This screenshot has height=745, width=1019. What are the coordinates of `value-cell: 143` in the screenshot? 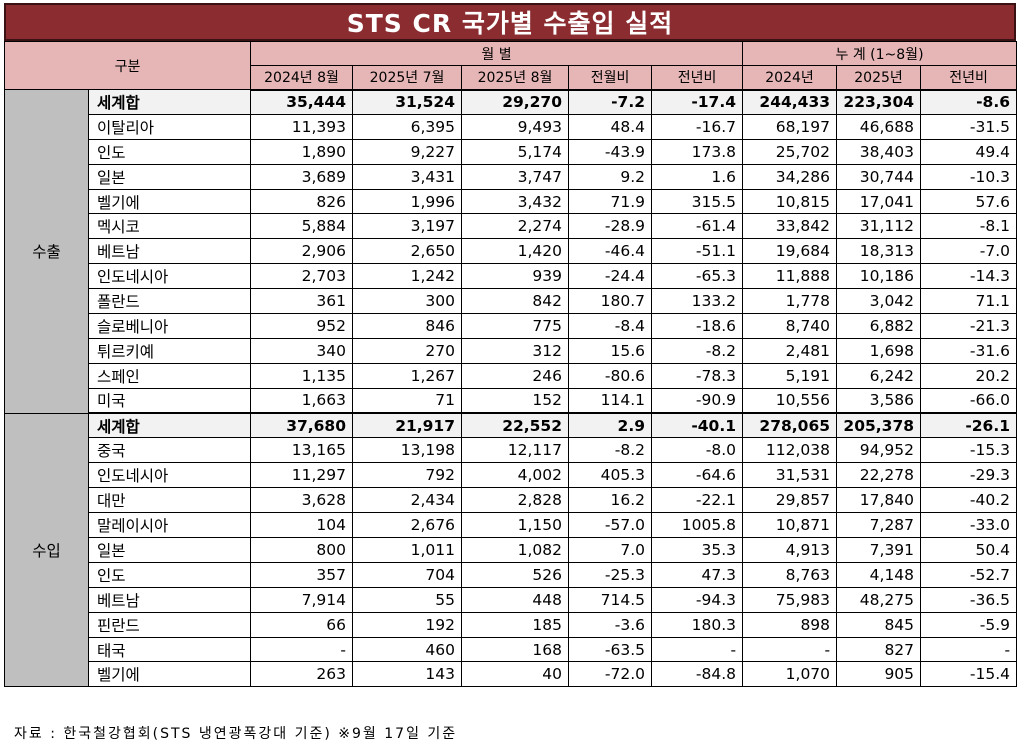 It's located at (407, 674).